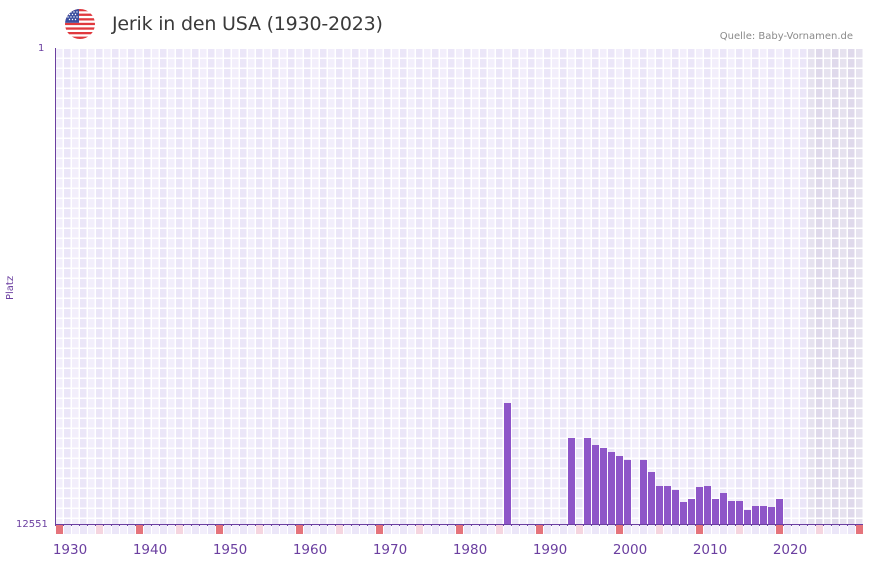  What do you see at coordinates (731, 513) in the screenshot?
I see `bar-2012` at bounding box center [731, 513].